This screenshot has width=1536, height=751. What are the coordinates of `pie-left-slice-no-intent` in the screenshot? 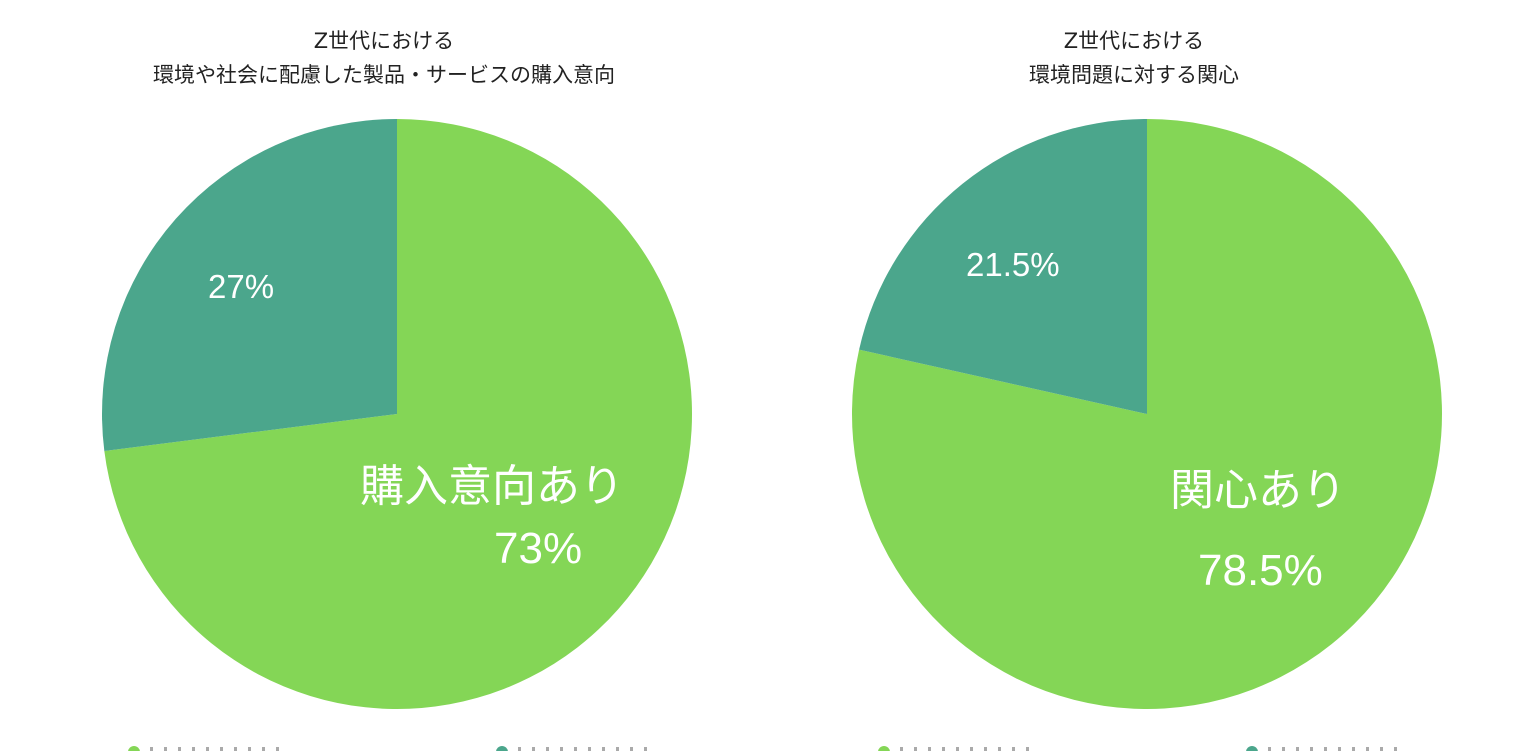 It's located at (249, 285).